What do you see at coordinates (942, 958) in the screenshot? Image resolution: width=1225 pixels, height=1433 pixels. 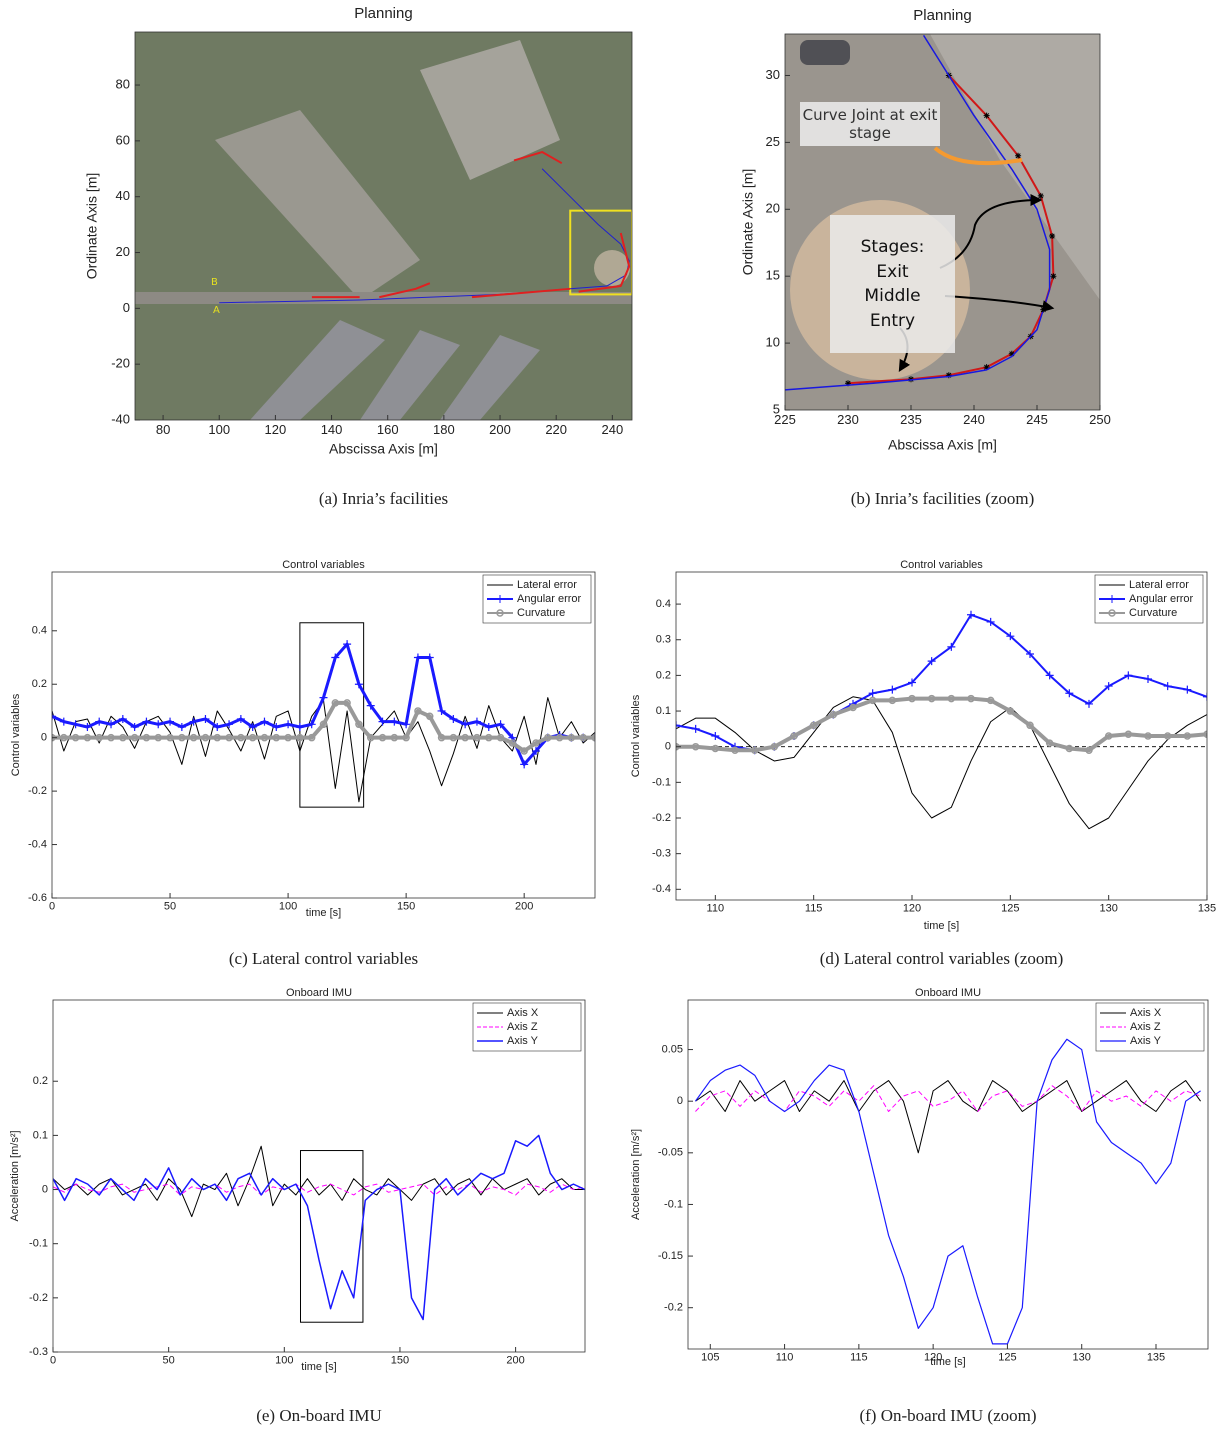 I see `caption: (d) Lateral control variables (zoom)` at bounding box center [942, 958].